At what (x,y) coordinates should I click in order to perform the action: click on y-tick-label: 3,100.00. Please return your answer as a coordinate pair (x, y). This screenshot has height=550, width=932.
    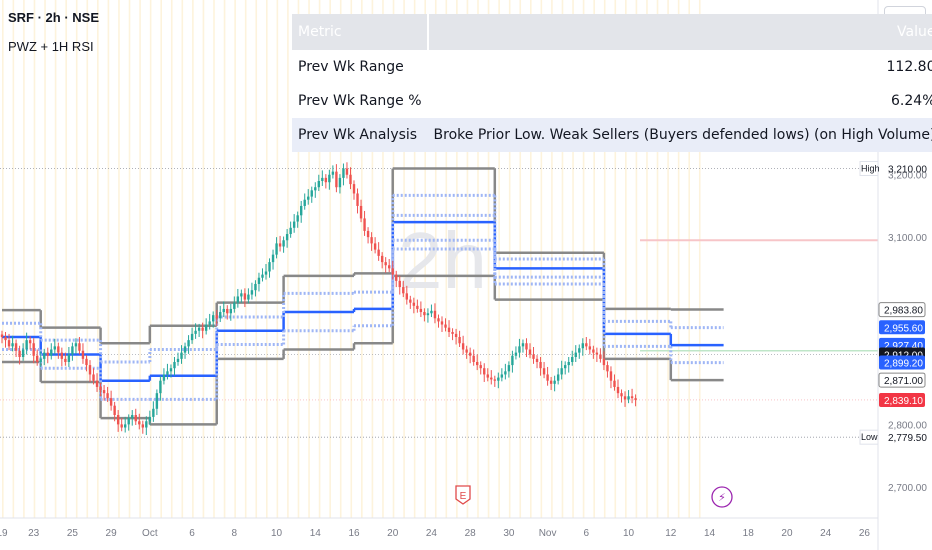
    Looking at the image, I should click on (907, 238).